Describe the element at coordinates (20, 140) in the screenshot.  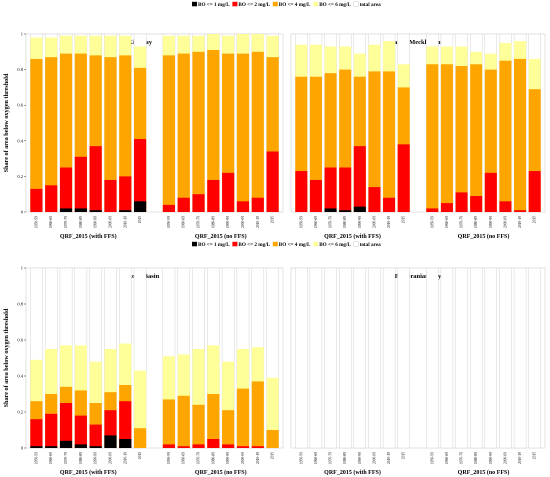
I see `y-tick-label: 0.4` at that location.